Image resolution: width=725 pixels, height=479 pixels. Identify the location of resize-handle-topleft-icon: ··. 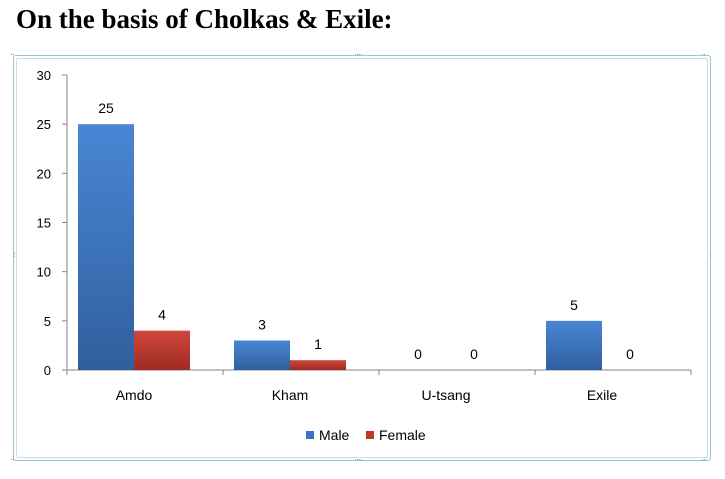
(12, 54).